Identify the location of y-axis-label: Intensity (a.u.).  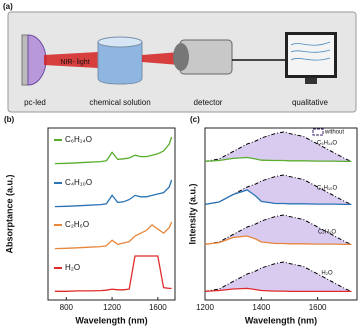
(192, 213).